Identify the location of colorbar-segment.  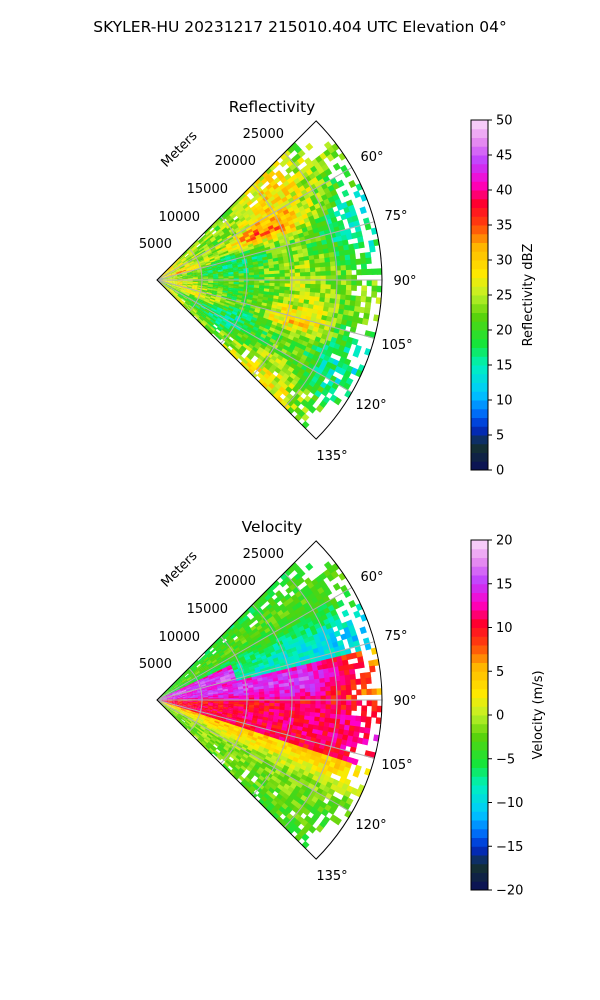
(479, 238).